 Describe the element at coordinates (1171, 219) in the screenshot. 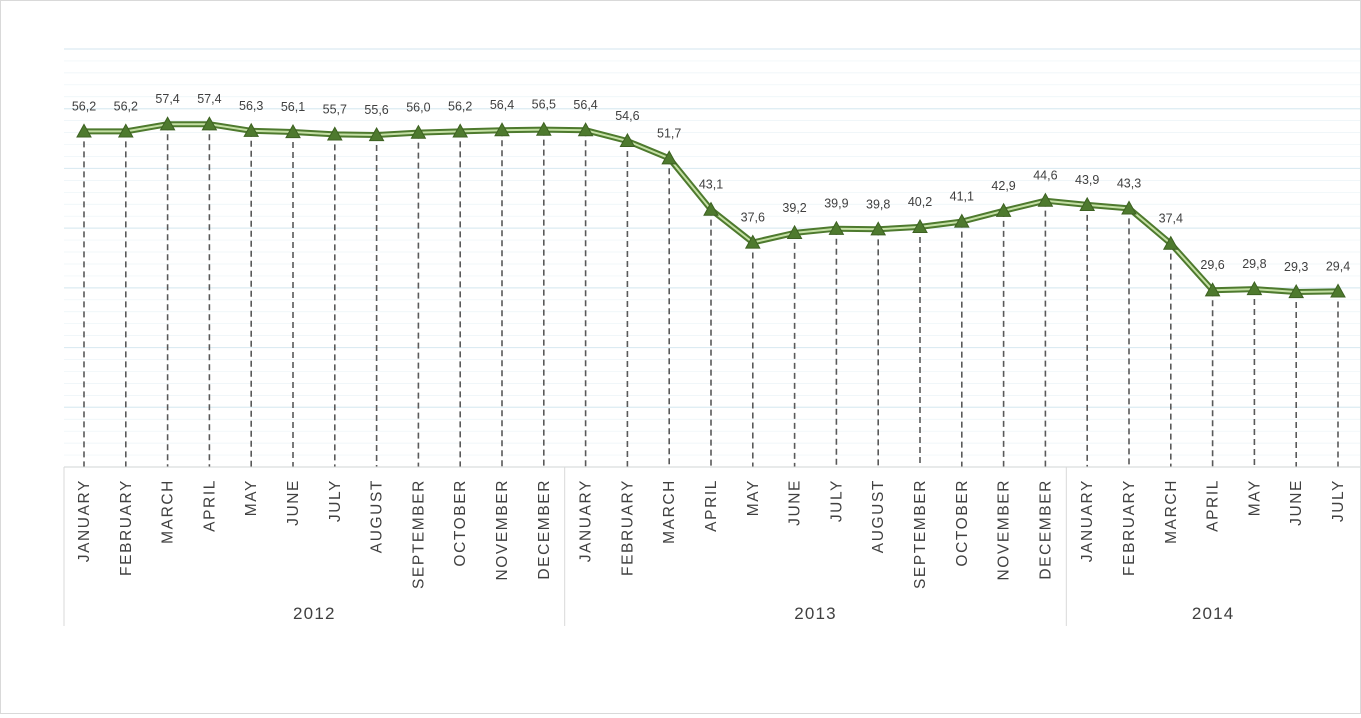

I see `data-label: 37,4` at that location.